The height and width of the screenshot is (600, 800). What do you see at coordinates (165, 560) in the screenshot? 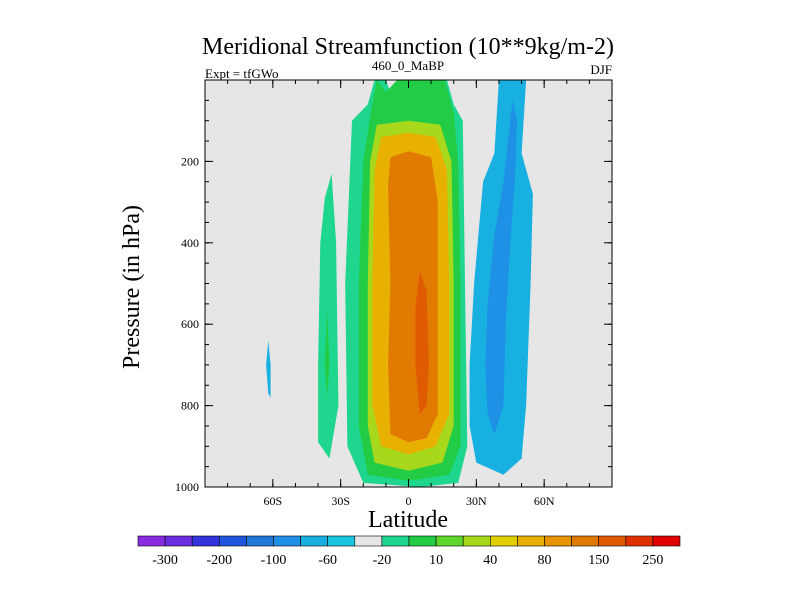
I see `colorbar-label: -300` at bounding box center [165, 560].